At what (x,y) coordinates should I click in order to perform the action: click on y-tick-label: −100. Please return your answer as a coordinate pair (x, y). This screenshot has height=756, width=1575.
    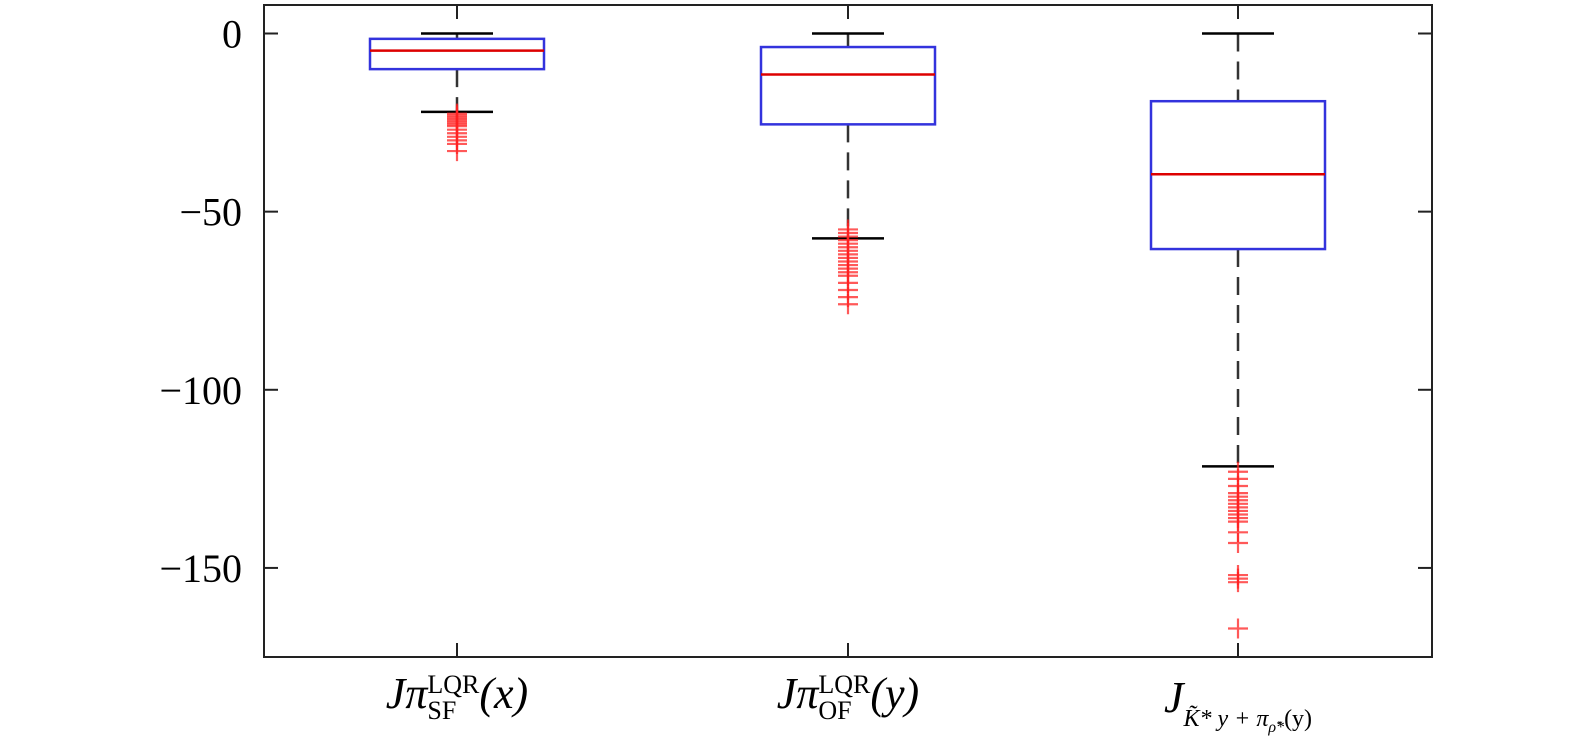
    Looking at the image, I should click on (200, 390).